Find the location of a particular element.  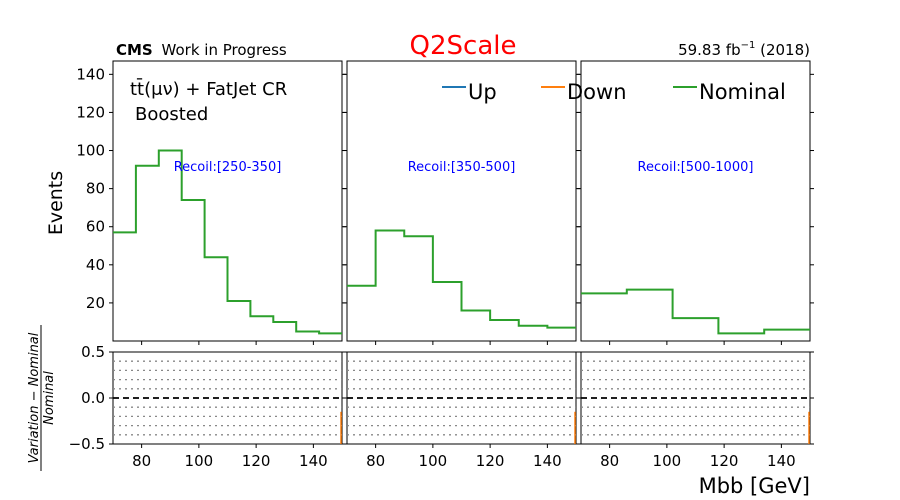

legend-item-nominal: Nominal is located at coordinates (729, 92).